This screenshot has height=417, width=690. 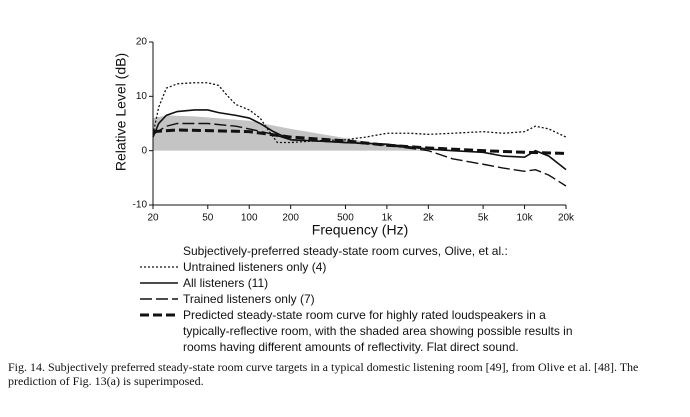 What do you see at coordinates (208, 218) in the screenshot?
I see `x-tick-label: 50` at bounding box center [208, 218].